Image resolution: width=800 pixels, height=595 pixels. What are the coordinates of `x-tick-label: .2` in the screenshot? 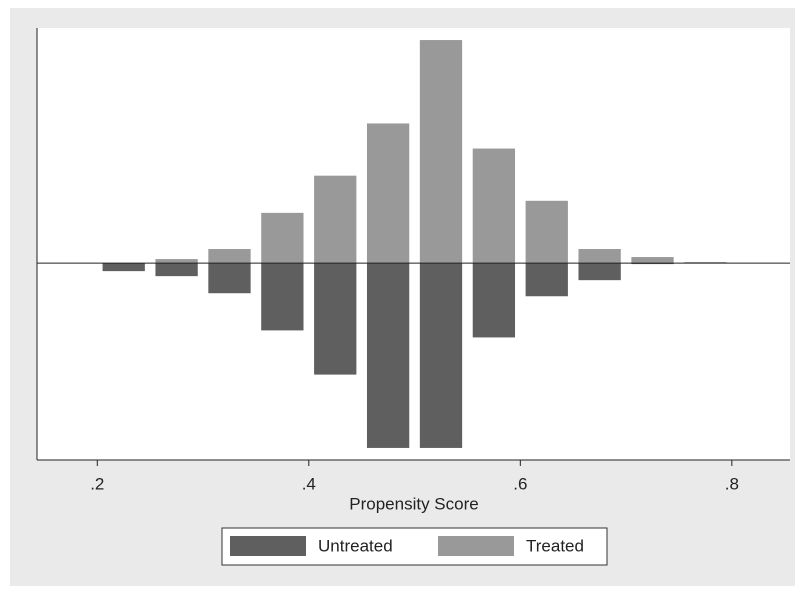 It's located at (97, 483).